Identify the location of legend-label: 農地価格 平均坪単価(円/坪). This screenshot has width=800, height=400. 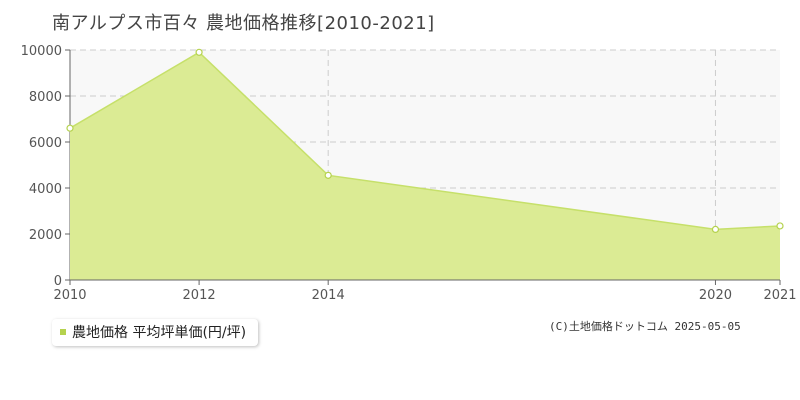
(159, 333).